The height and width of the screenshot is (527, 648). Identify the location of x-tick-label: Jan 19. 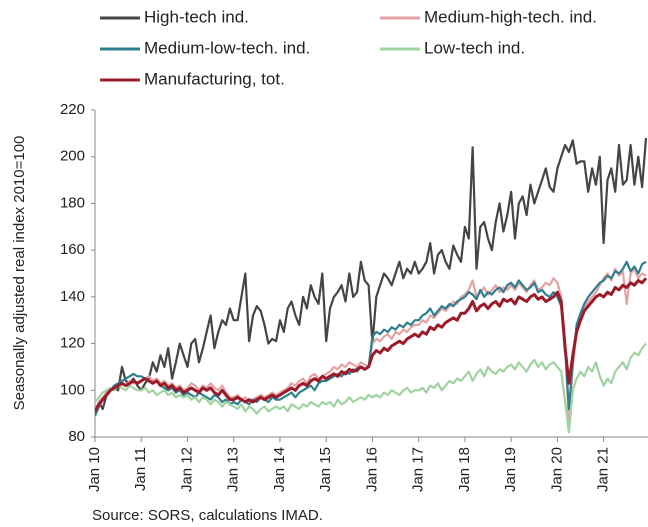
(510, 469).